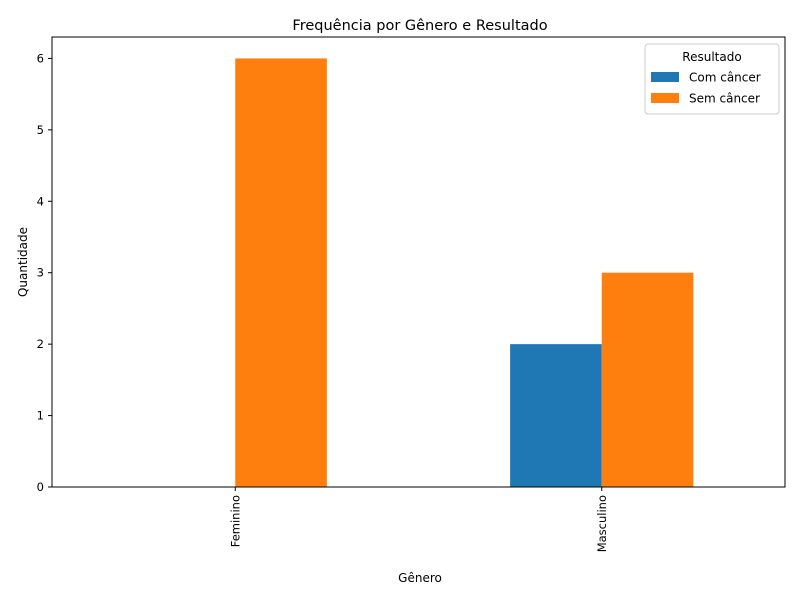  What do you see at coordinates (40, 201) in the screenshot?
I see `y-tick-label: 4` at bounding box center [40, 201].